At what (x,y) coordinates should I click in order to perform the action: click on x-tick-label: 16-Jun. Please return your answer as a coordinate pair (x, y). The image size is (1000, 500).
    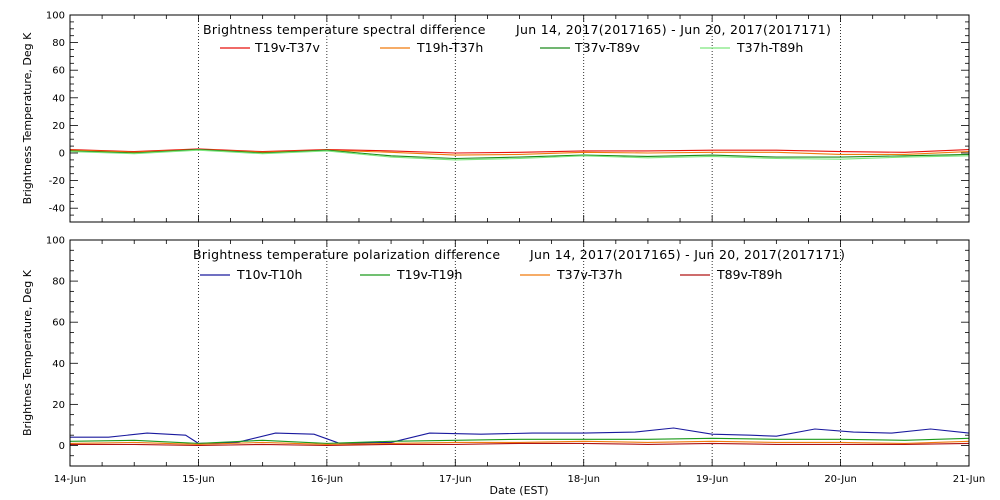
    Looking at the image, I should click on (327, 479).